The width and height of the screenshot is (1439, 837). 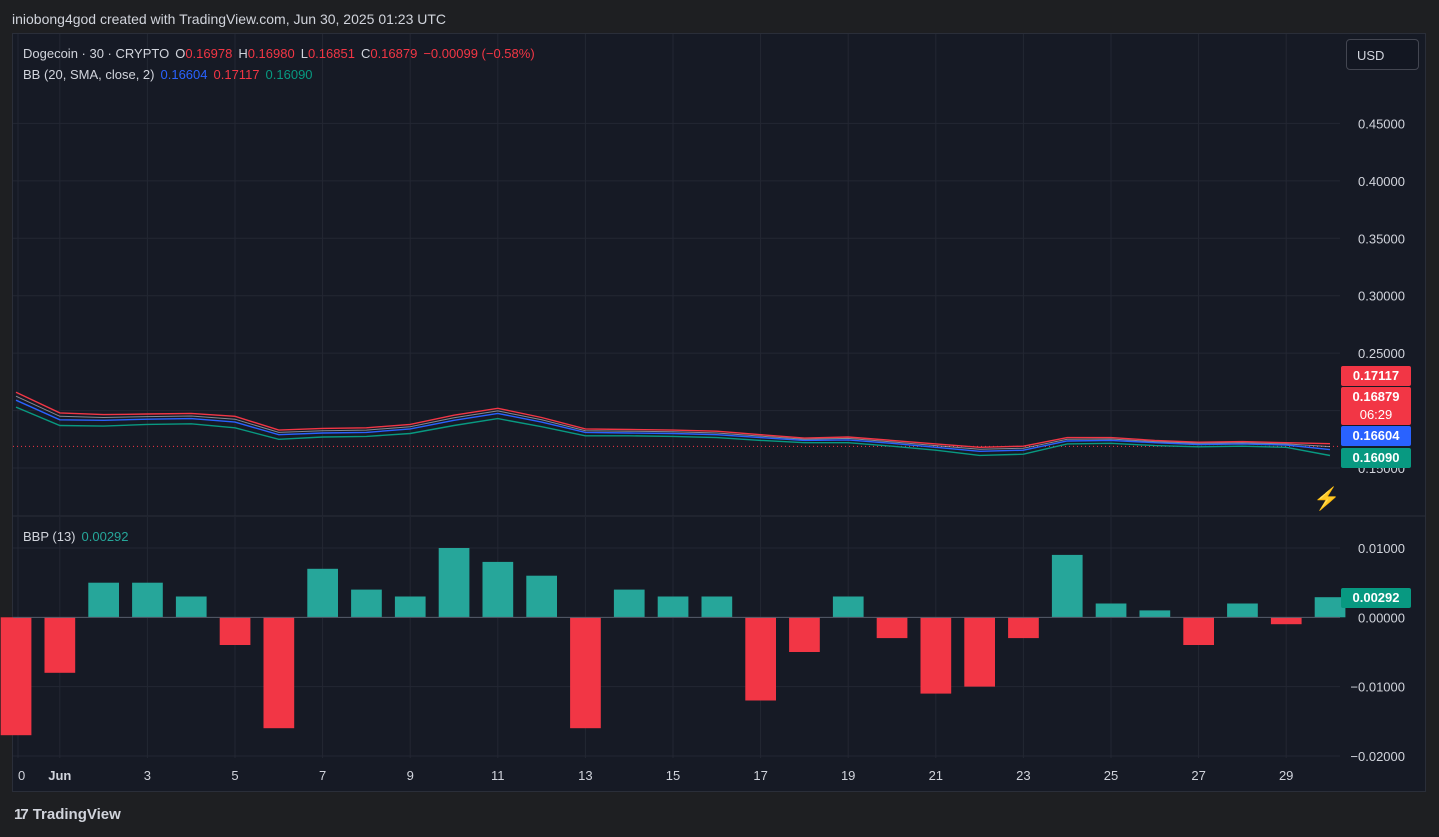 I want to click on high-value: 0.16980, so click(x=271, y=53).